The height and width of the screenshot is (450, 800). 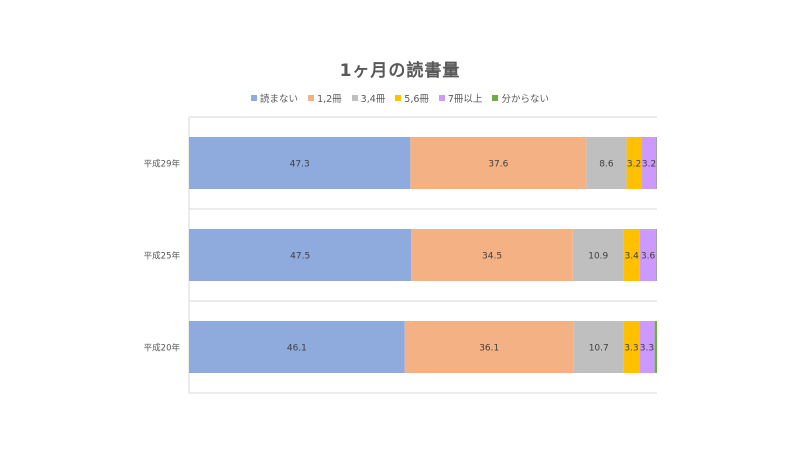 I want to click on legend-label-unknown: 分からない, so click(x=525, y=99).